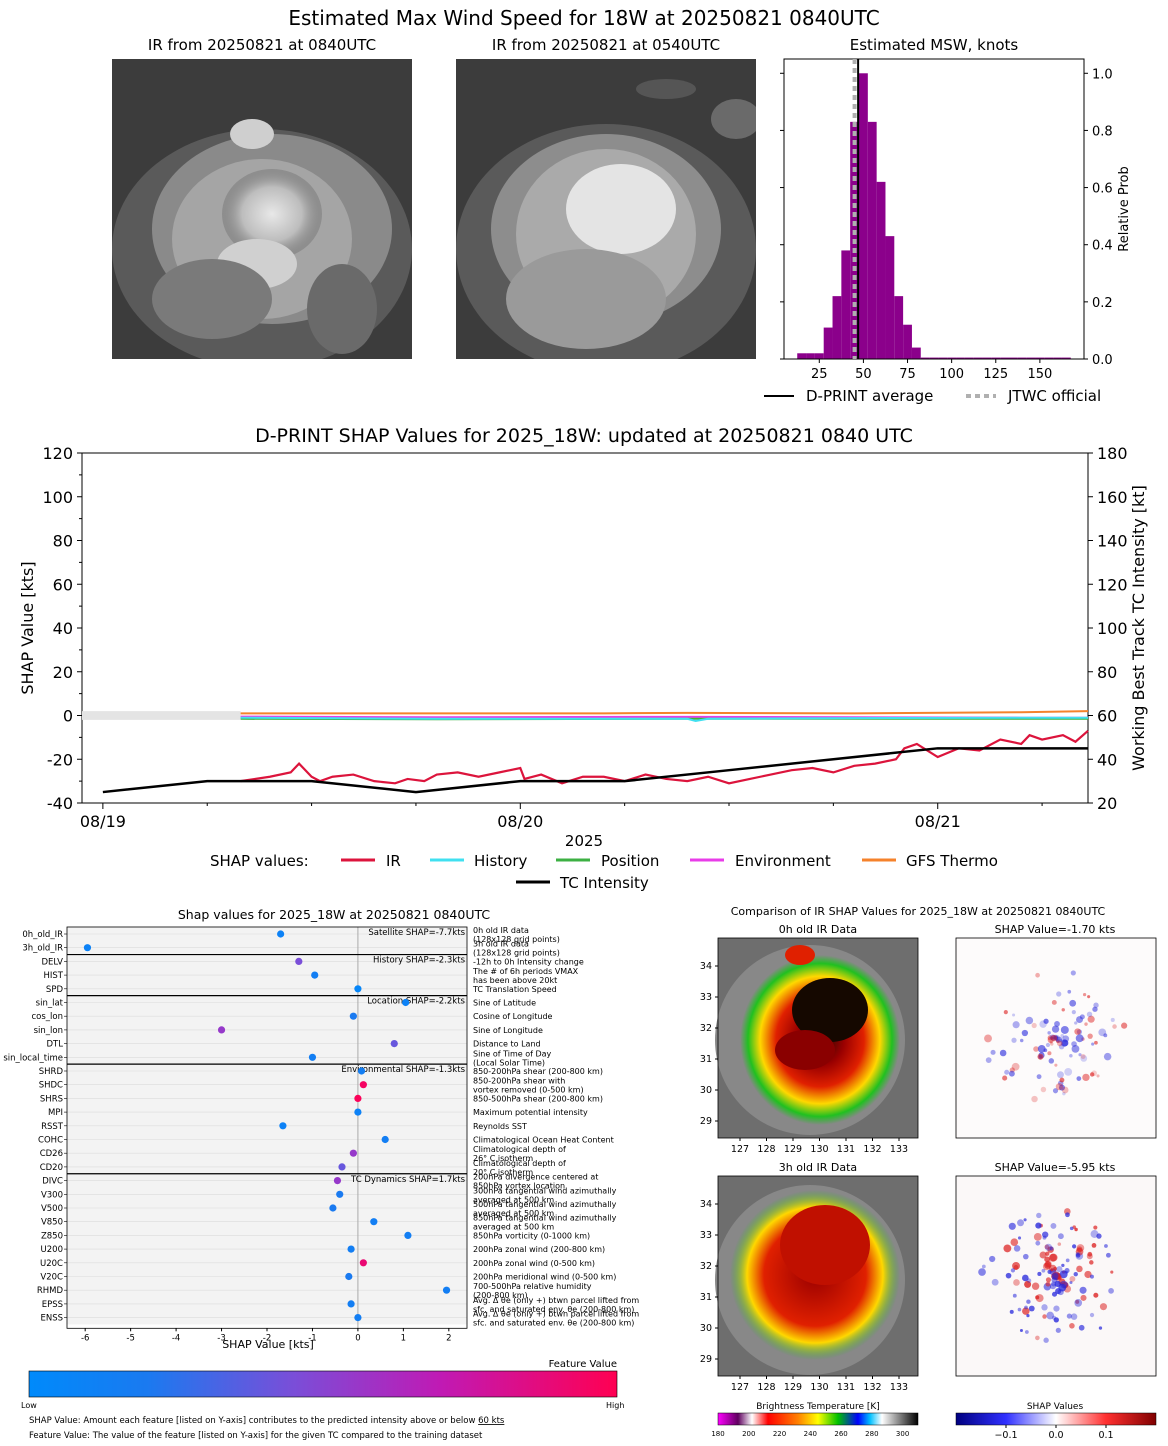 The height and width of the screenshot is (1446, 1168). I want to click on feature-name: DELV, so click(52, 962).